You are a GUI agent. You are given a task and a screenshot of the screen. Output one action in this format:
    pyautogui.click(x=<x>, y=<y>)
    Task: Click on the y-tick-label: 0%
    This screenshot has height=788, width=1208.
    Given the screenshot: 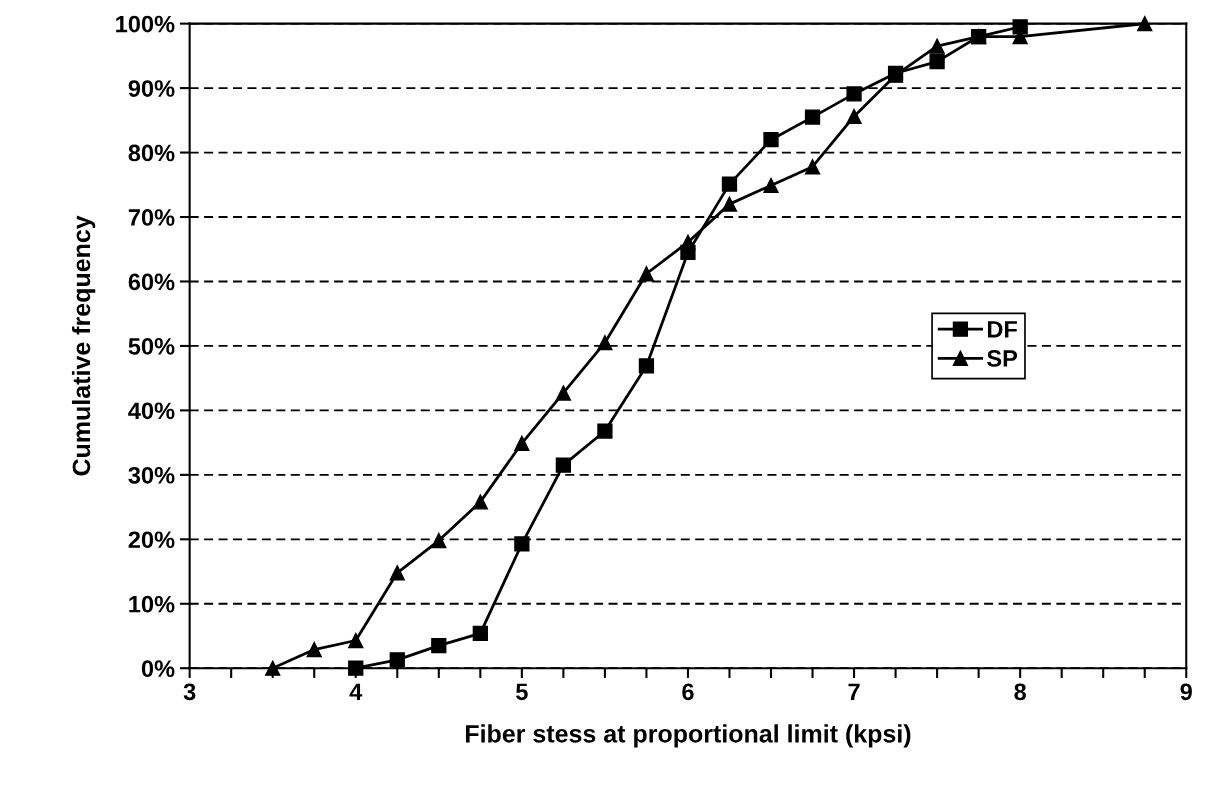 What is the action you would take?
    pyautogui.click(x=158, y=669)
    